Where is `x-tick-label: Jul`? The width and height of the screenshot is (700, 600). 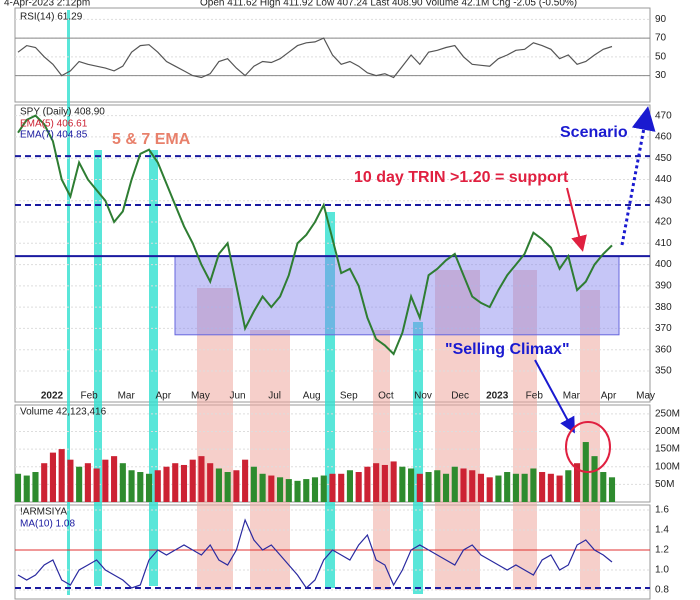 x-tick-label: Jul is located at coordinates (274, 396).